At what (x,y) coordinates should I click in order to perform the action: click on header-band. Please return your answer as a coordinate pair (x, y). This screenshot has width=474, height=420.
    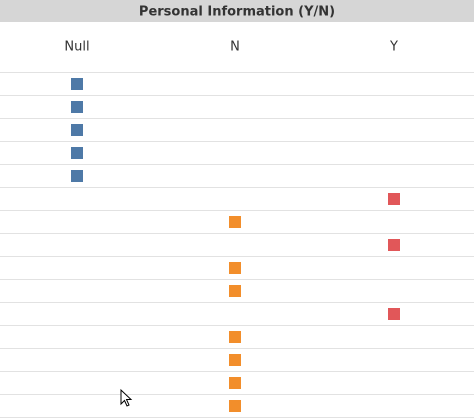
    Looking at the image, I should click on (237, 11).